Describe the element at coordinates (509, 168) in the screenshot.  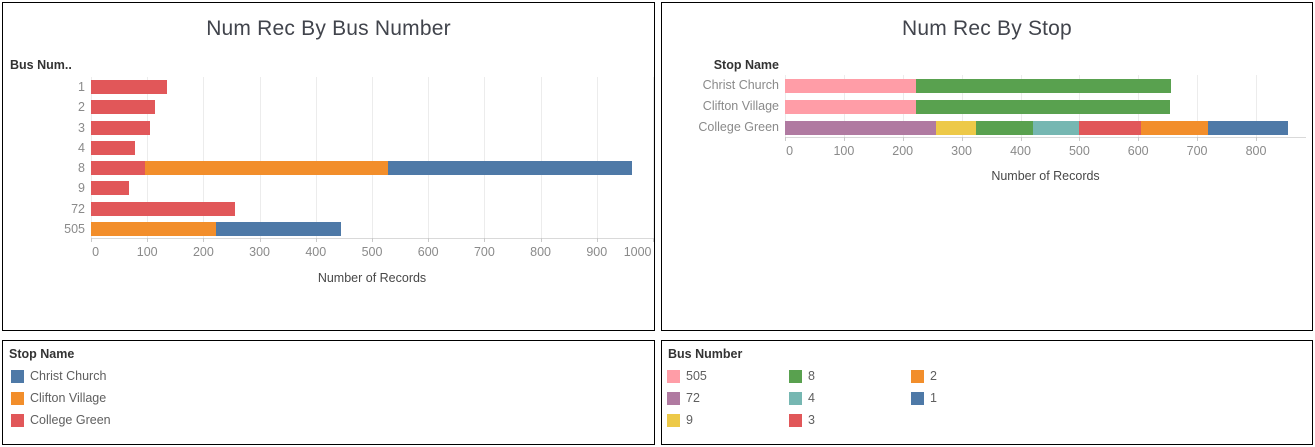
I see `bar-8-christ-church` at that location.